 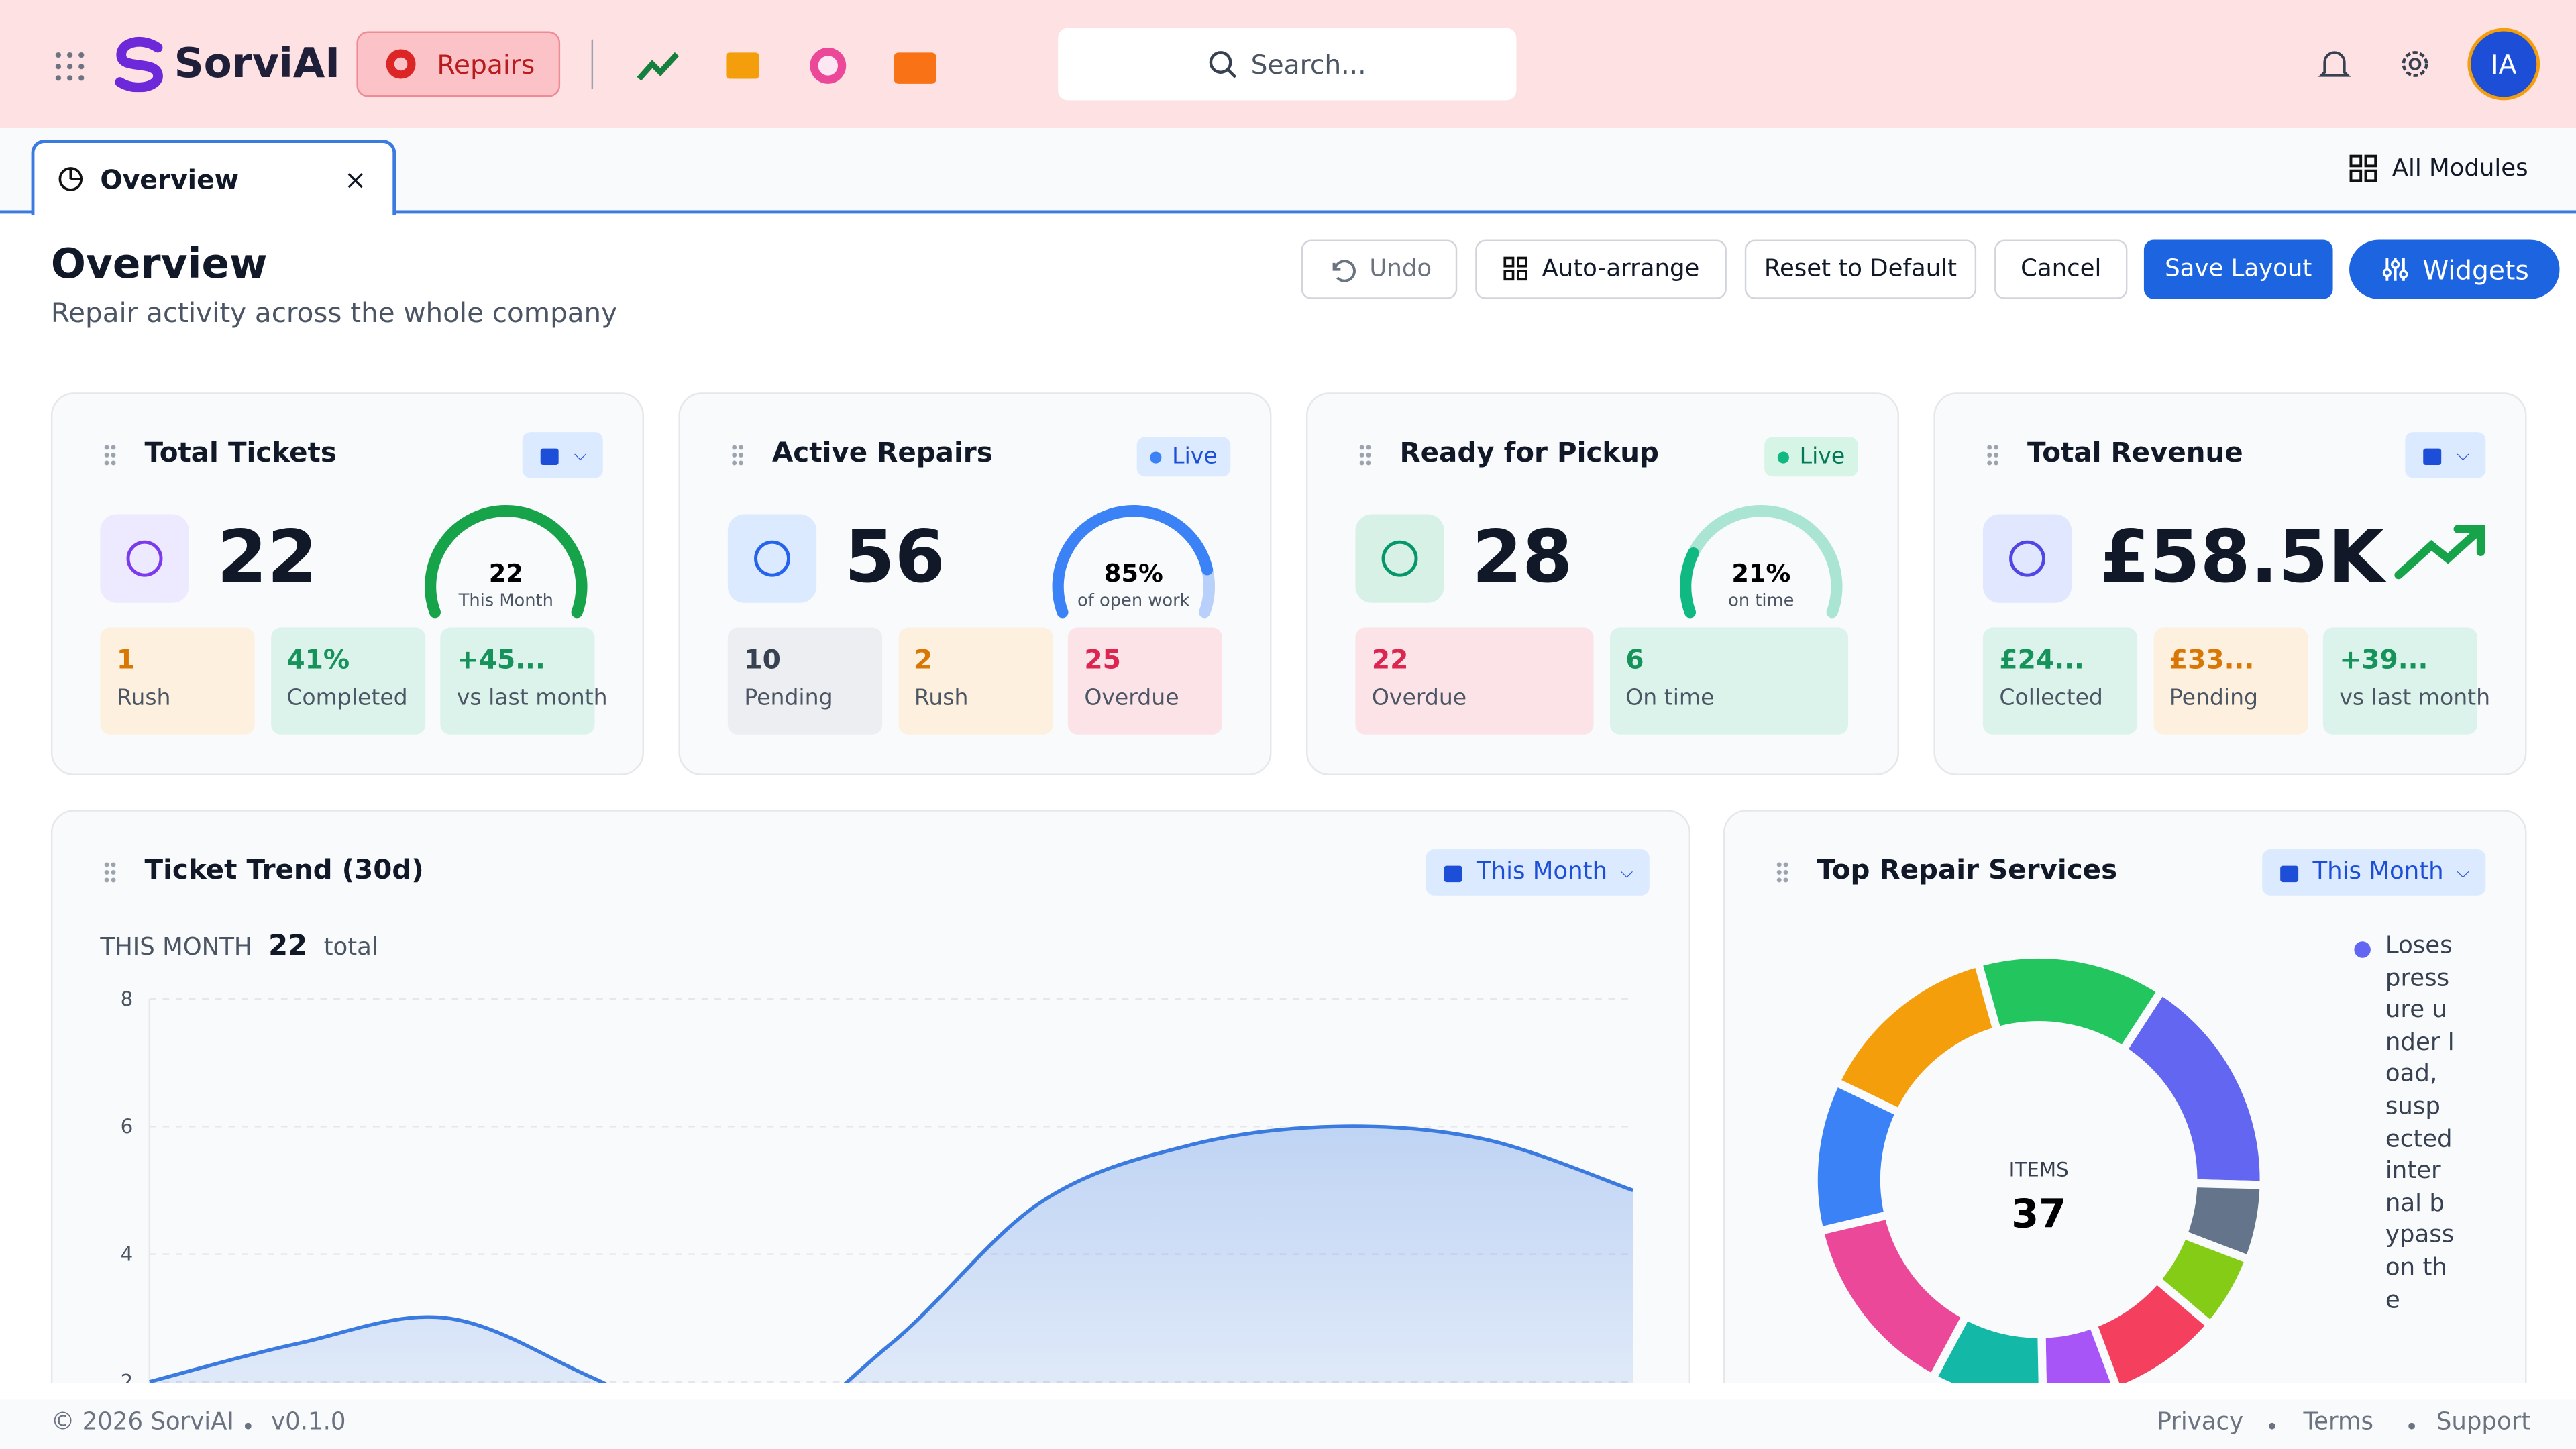 What do you see at coordinates (1860, 269) in the screenshot?
I see `reset-button: Reset to Default` at bounding box center [1860, 269].